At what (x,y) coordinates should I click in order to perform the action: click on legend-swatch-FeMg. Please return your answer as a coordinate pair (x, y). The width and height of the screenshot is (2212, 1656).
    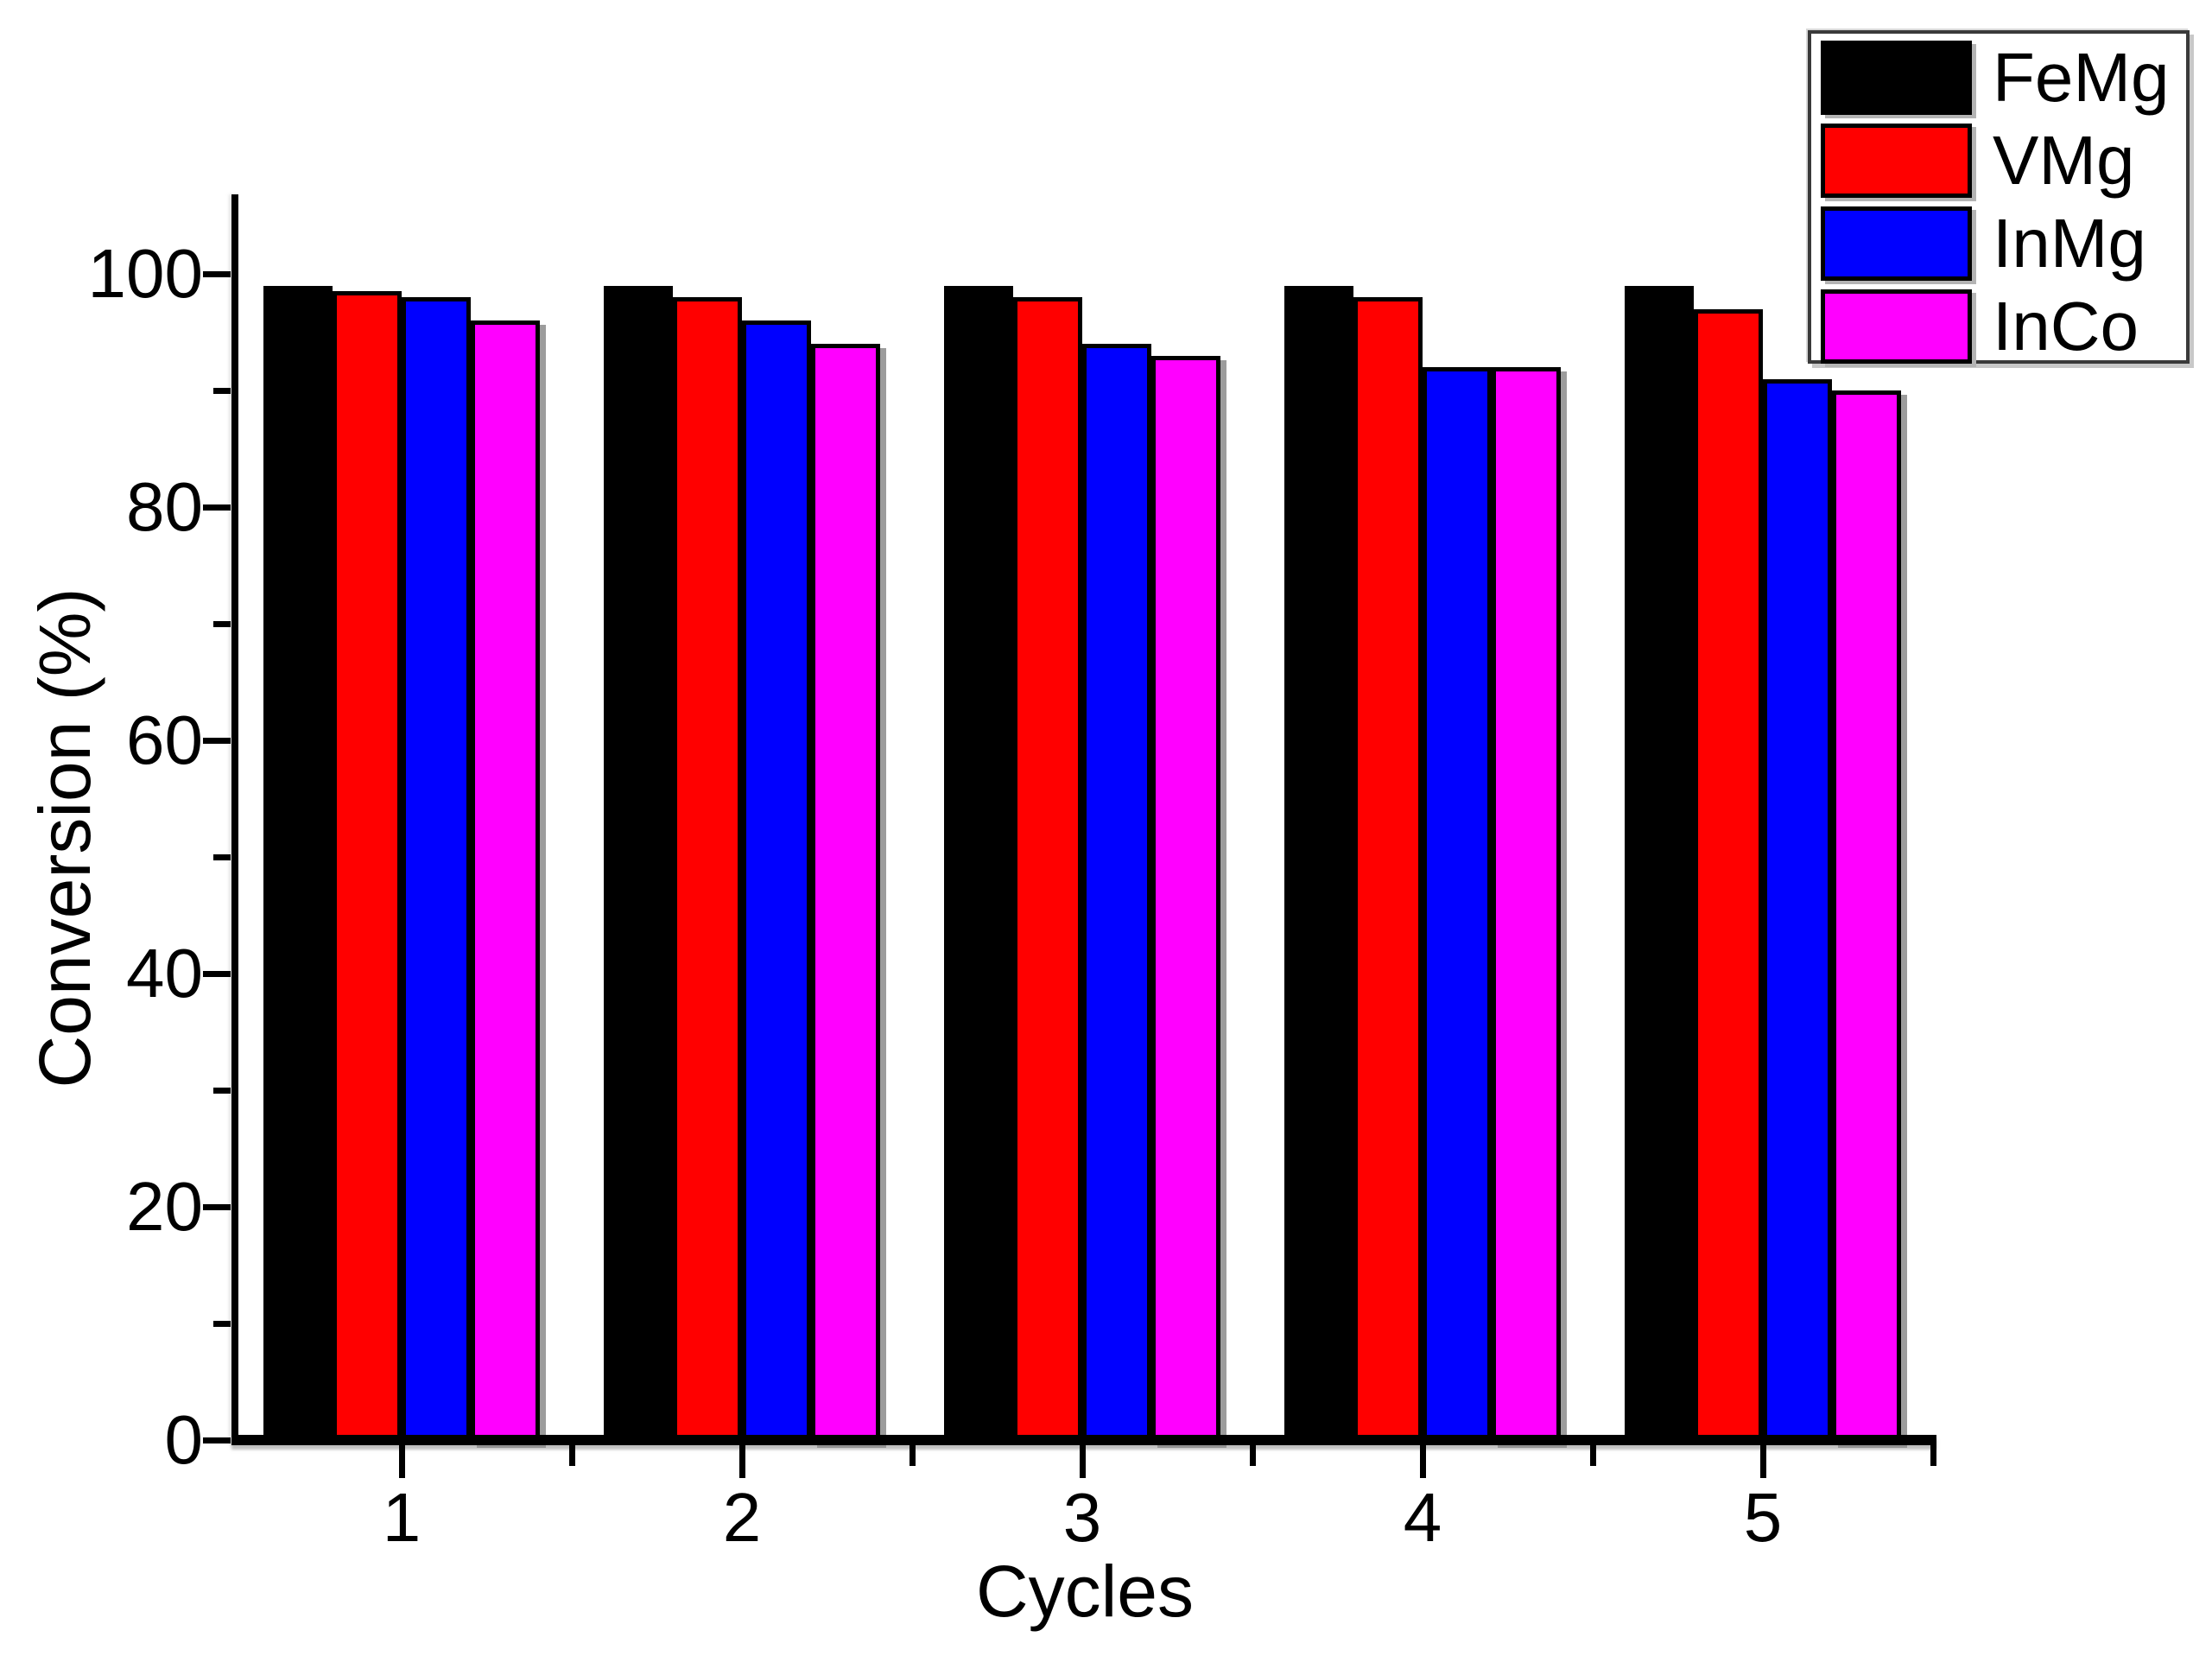
    Looking at the image, I should click on (1896, 78).